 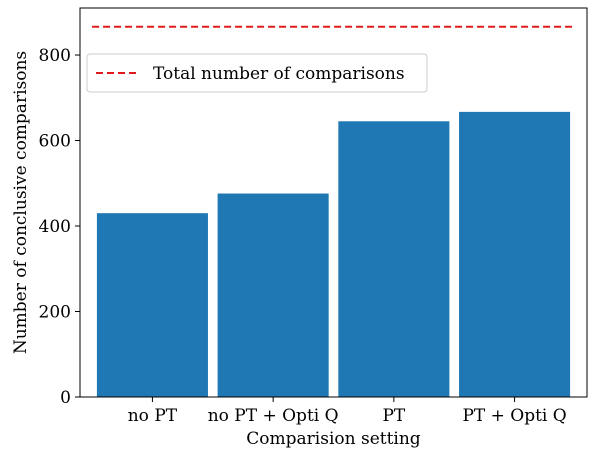 I want to click on y-tick-label-3: 600, so click(x=55, y=142).